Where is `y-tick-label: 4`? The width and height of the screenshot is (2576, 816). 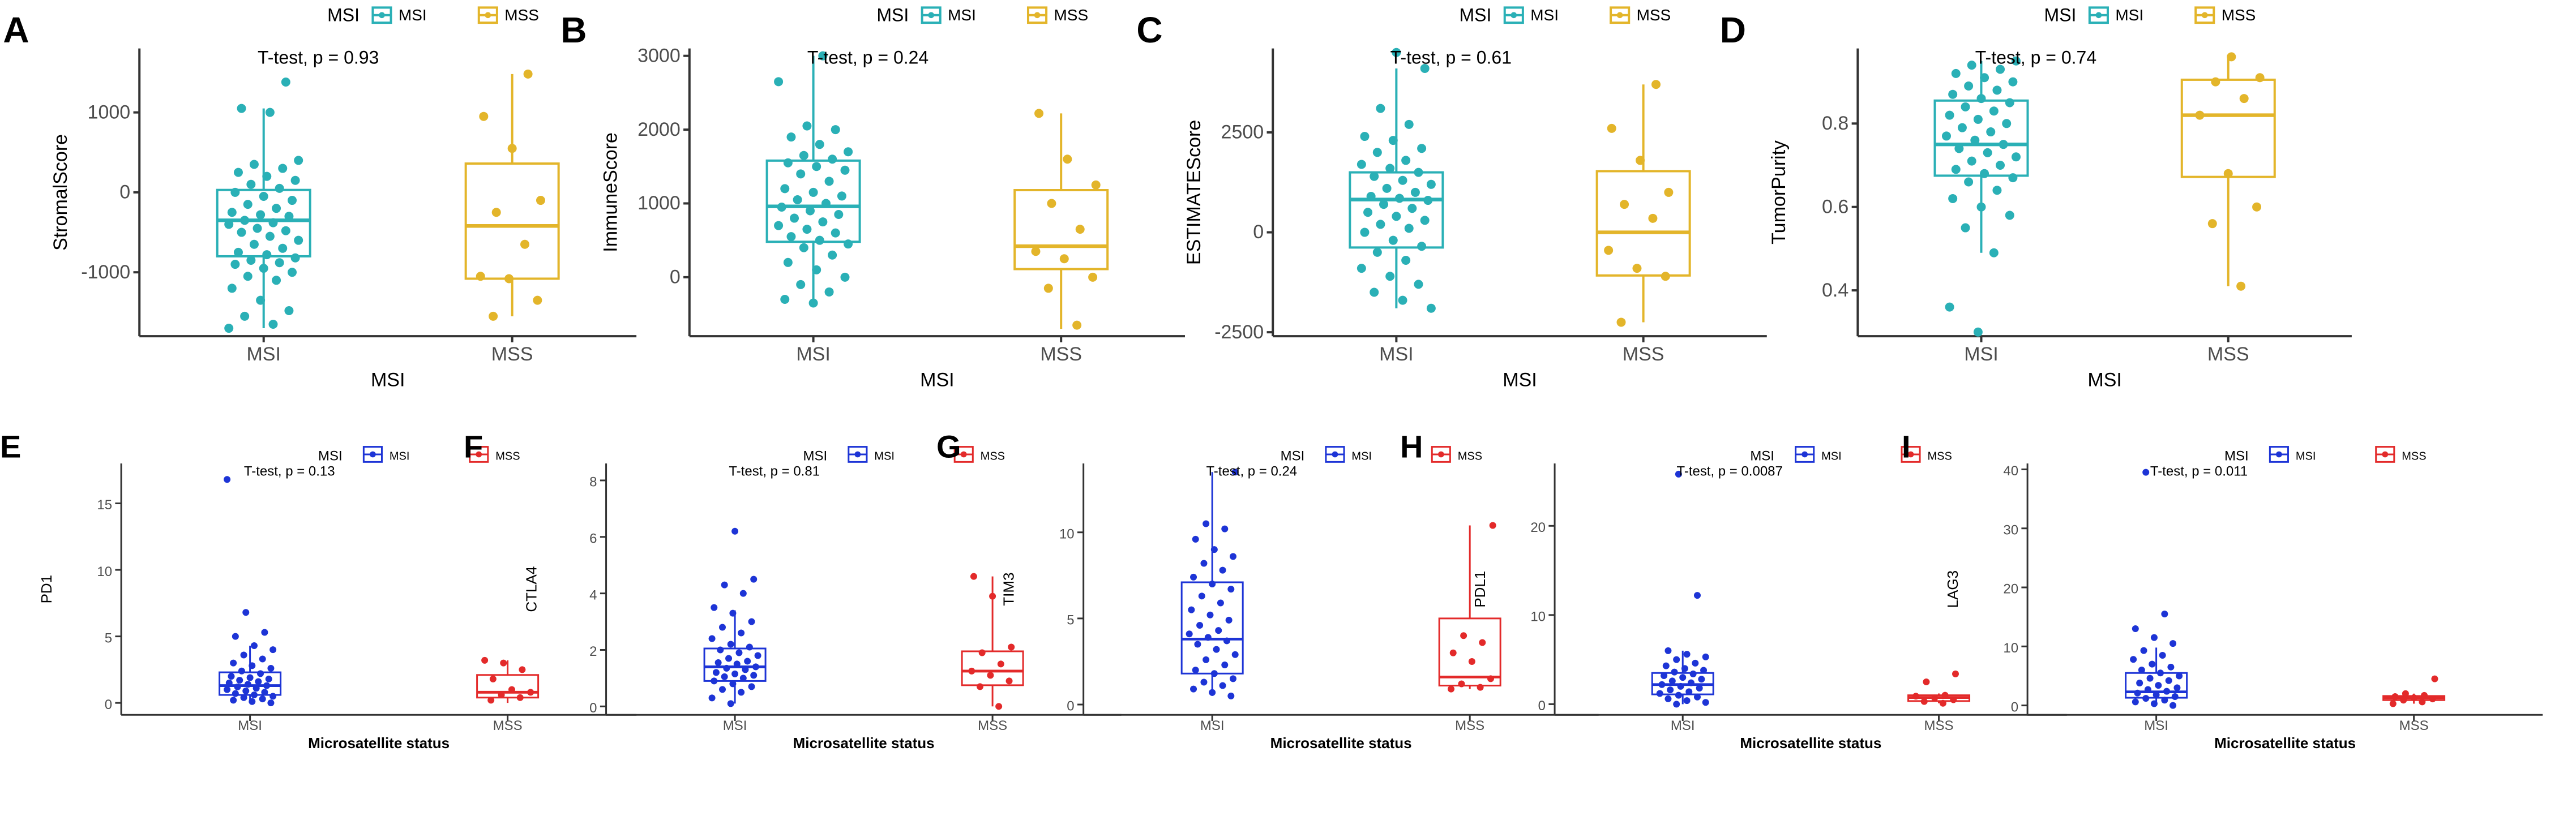 y-tick-label: 4 is located at coordinates (593, 595).